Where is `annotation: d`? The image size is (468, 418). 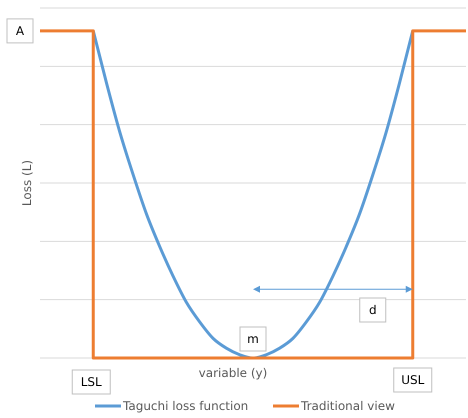 annotation: d is located at coordinates (372, 310).